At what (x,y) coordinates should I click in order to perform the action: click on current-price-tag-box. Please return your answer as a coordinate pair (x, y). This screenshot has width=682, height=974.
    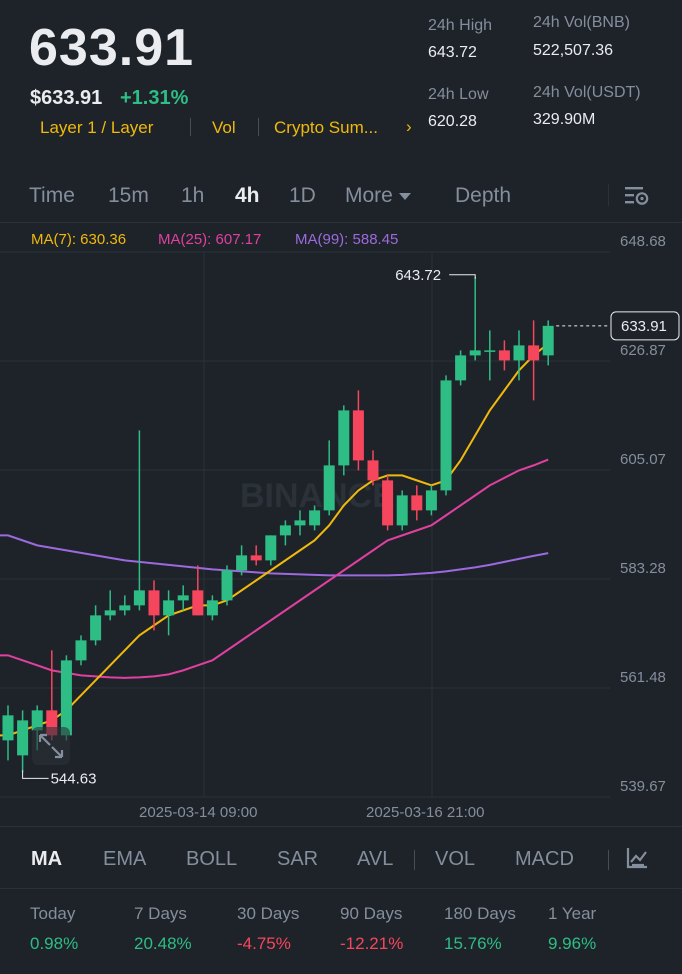
    Looking at the image, I should click on (645, 326).